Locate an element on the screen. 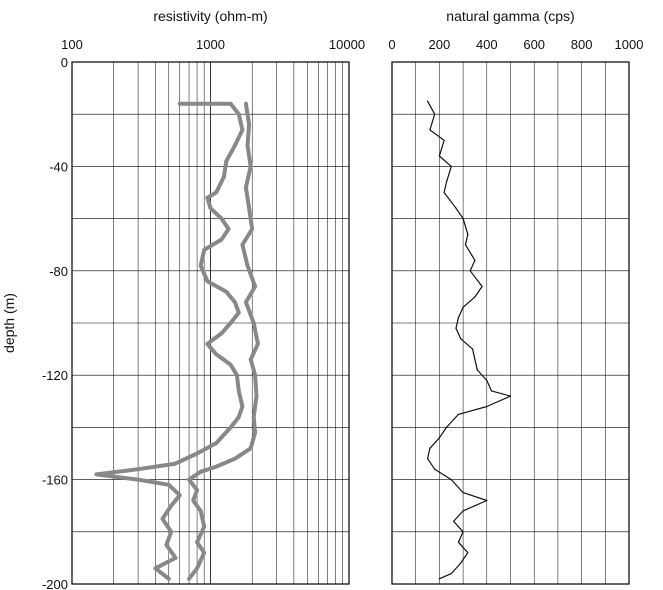 This screenshot has width=663, height=590. y-axis-label: depth (m) is located at coordinates (9, 323).